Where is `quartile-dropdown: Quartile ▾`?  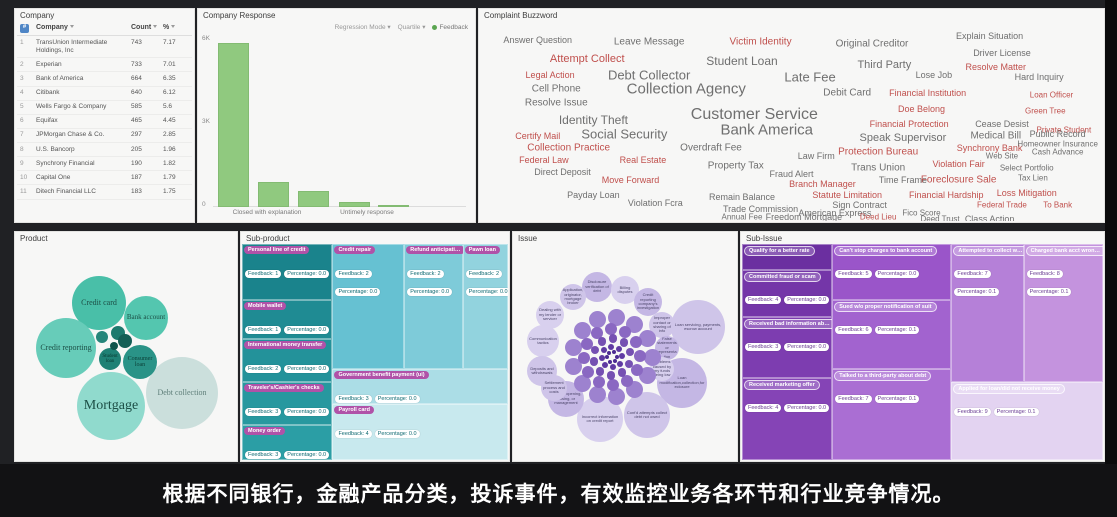 quartile-dropdown: Quartile ▾ is located at coordinates (411, 27).